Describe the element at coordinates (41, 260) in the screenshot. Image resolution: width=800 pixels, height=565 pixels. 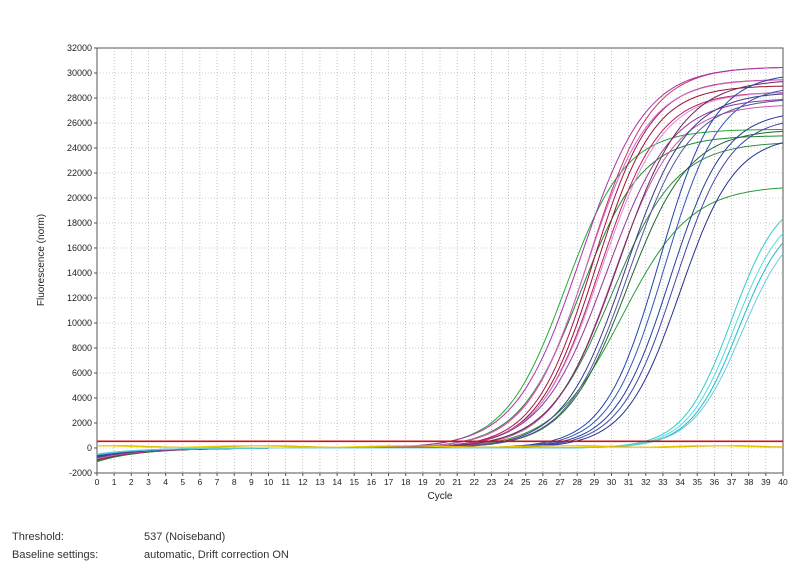
I see `y-axis-label: Fluorescence (norm)` at that location.